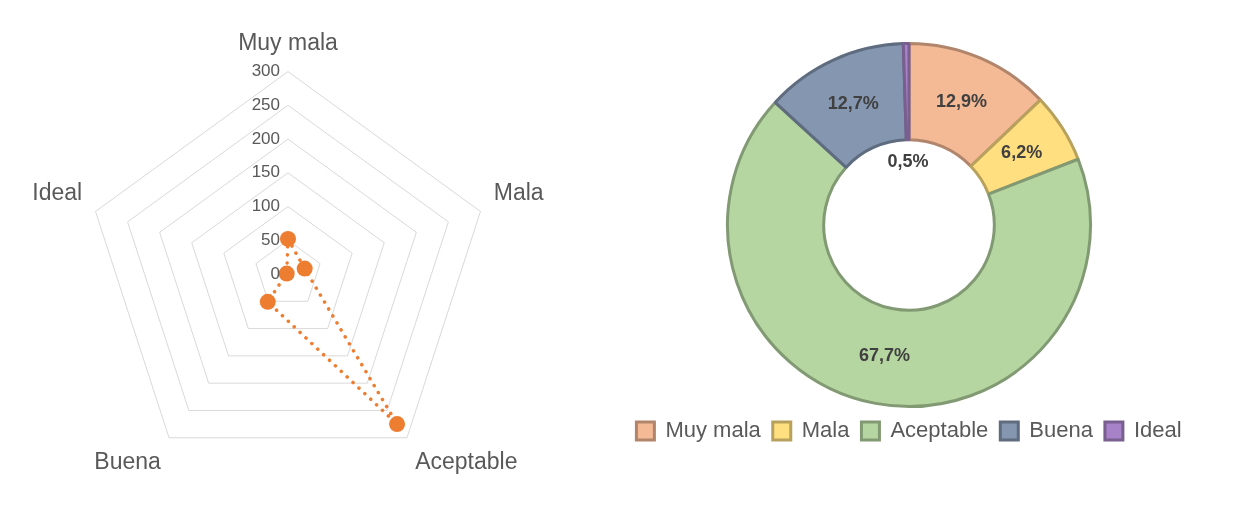 The image size is (1234, 516). Describe the element at coordinates (466, 461) in the screenshot. I see `spoke-label: Aceptable` at that location.